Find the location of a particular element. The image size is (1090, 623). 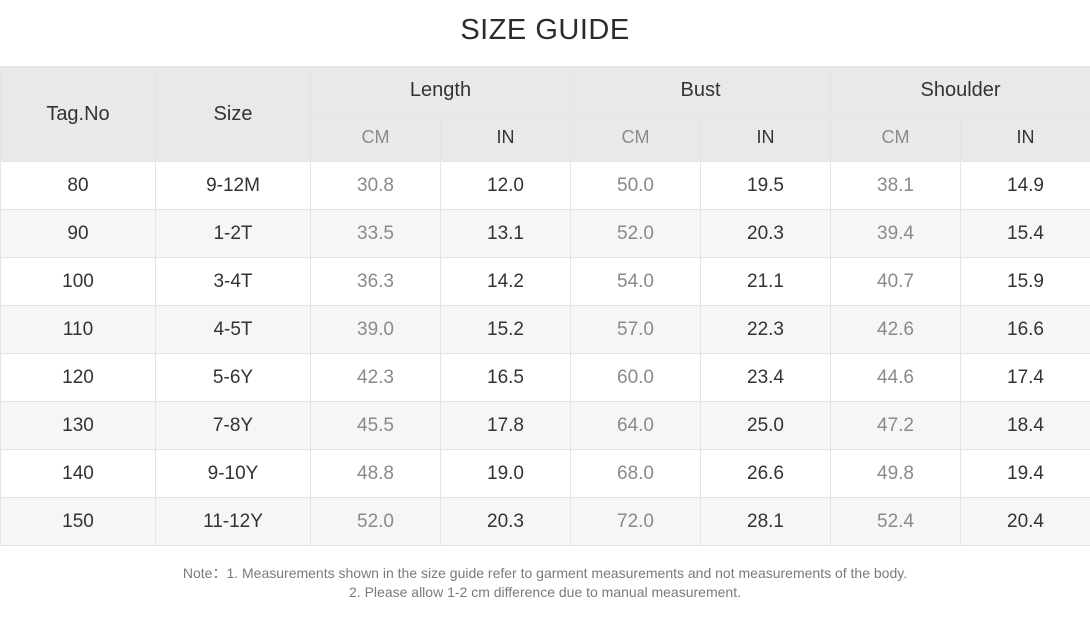

cell-shoulder-in: 19.4 is located at coordinates (1025, 473).